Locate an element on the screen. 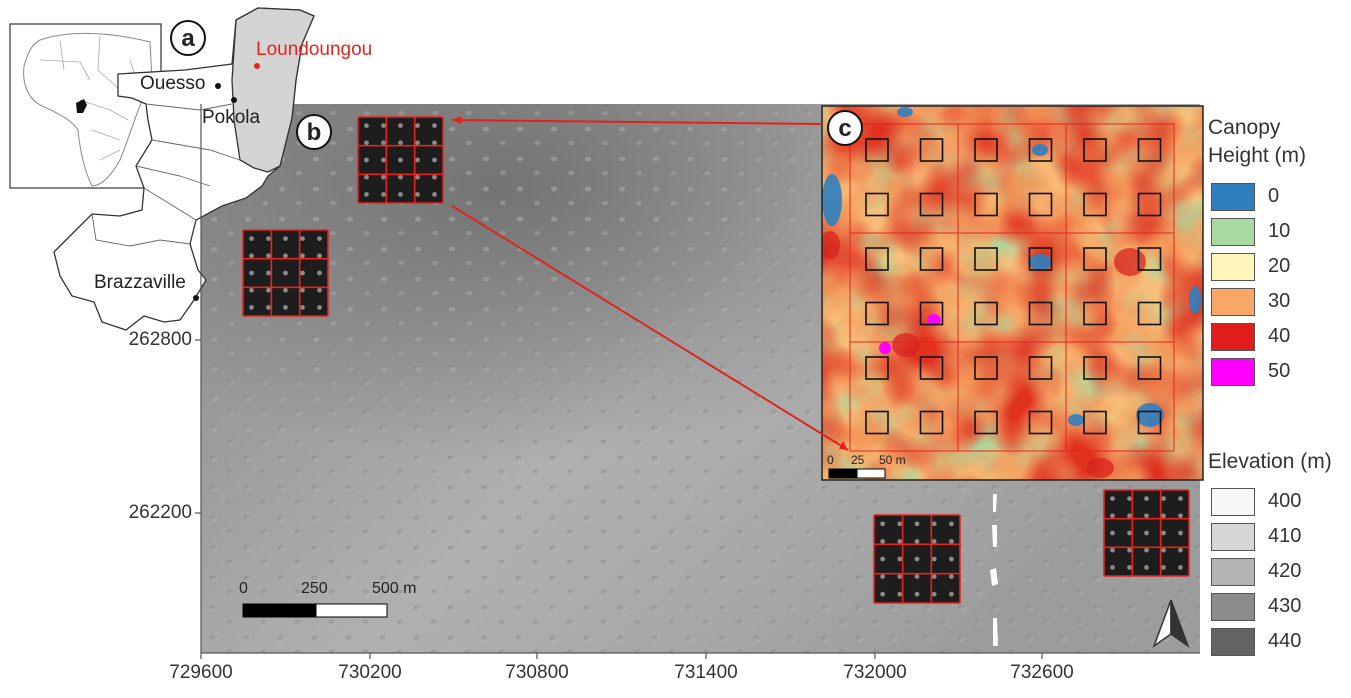 The width and height of the screenshot is (1351, 698). canopy-legend-item: 50 is located at coordinates (1271, 373).